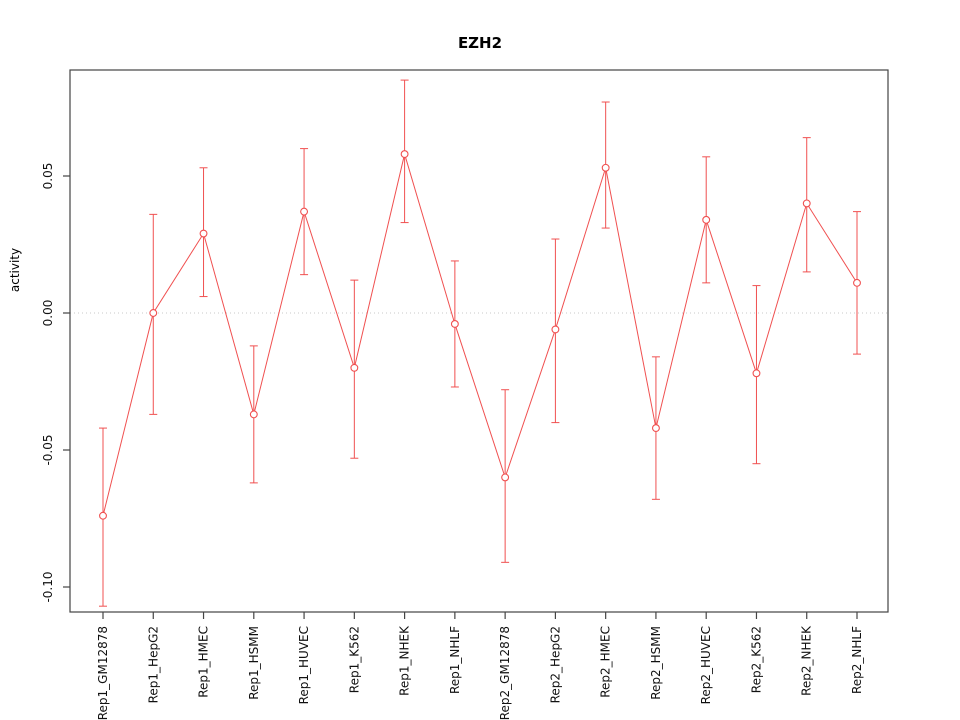 This screenshot has height=720, width=960. Describe the element at coordinates (48, 449) in the screenshot. I see `y-tick-label: -0.05` at that location.